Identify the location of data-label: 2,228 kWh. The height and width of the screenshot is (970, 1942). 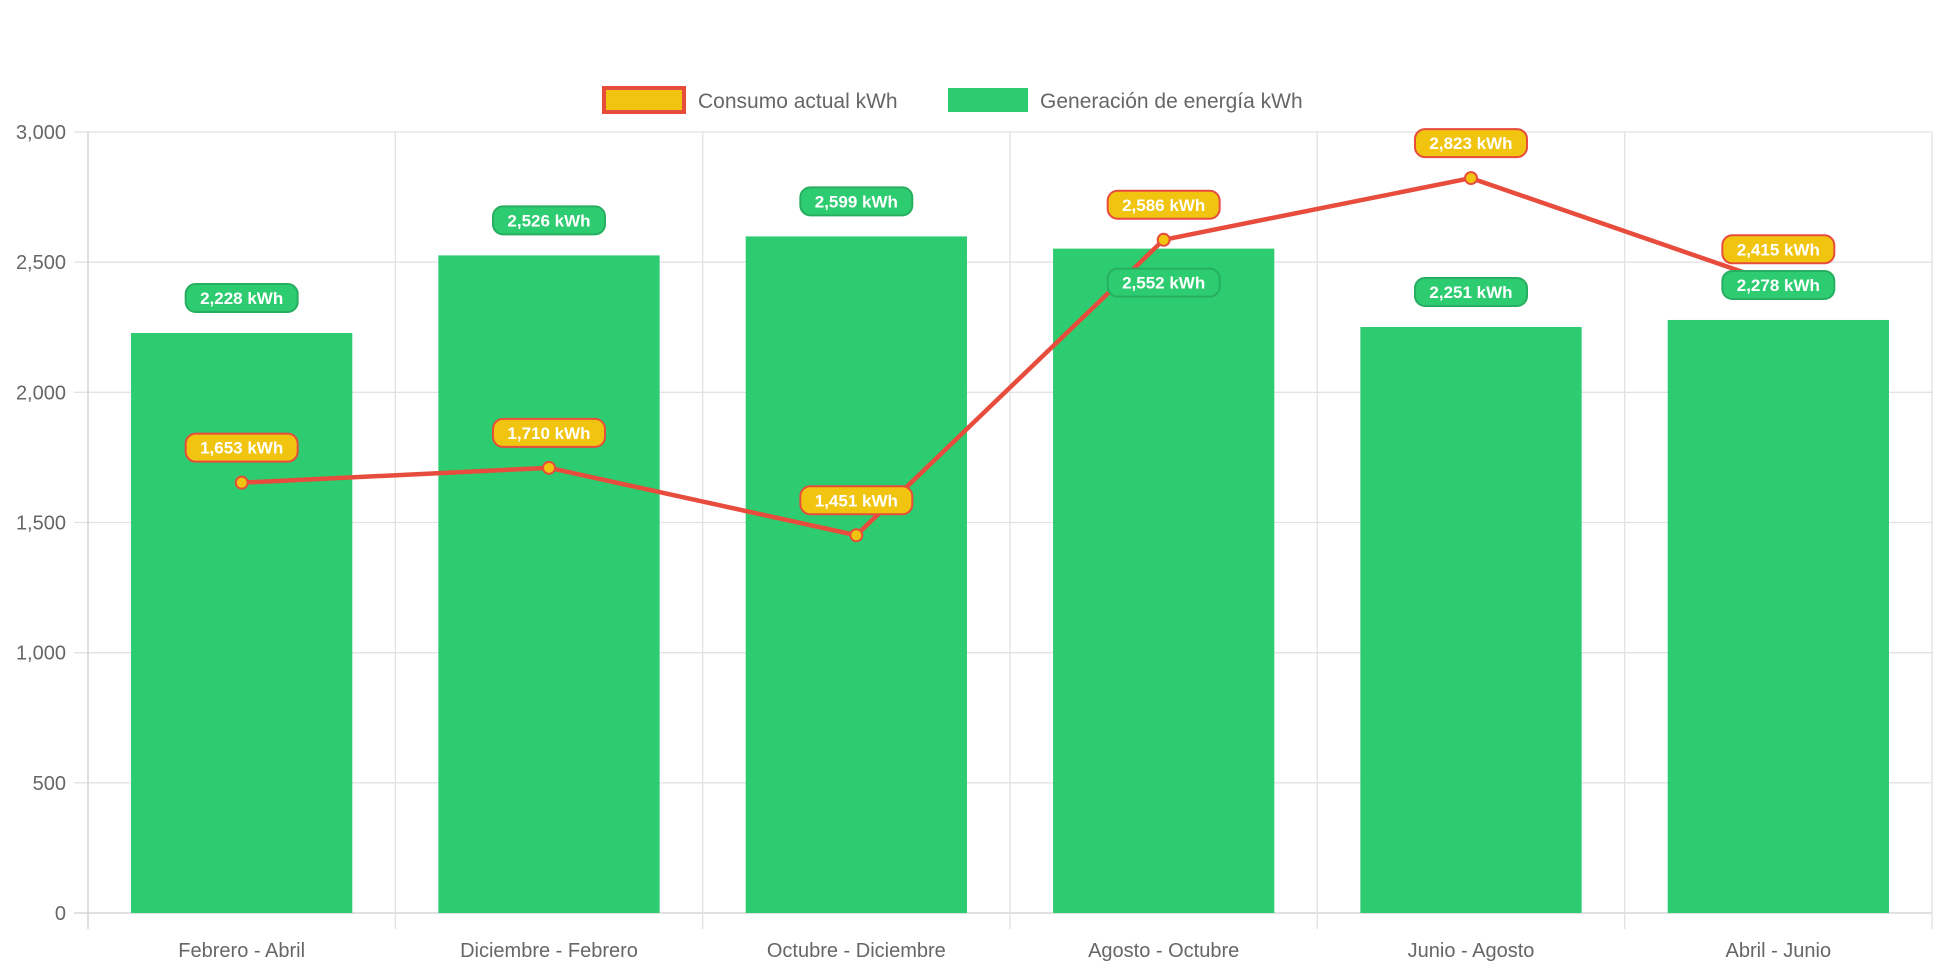
(241, 298).